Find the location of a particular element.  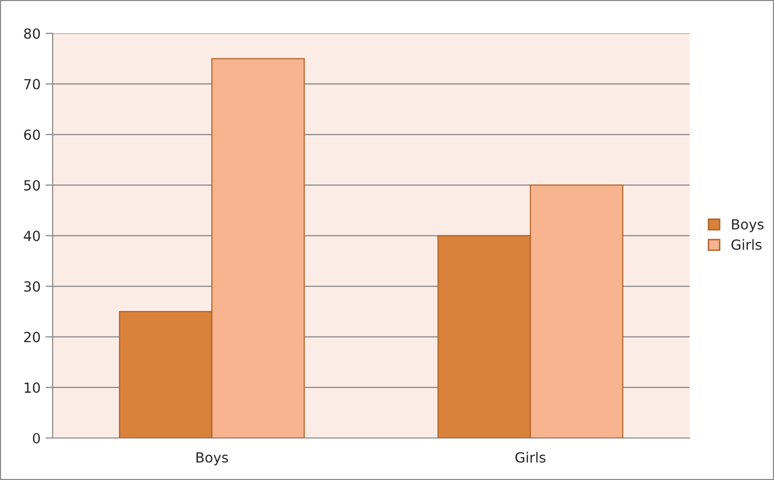

y-tick-label: 40 is located at coordinates (32, 236).